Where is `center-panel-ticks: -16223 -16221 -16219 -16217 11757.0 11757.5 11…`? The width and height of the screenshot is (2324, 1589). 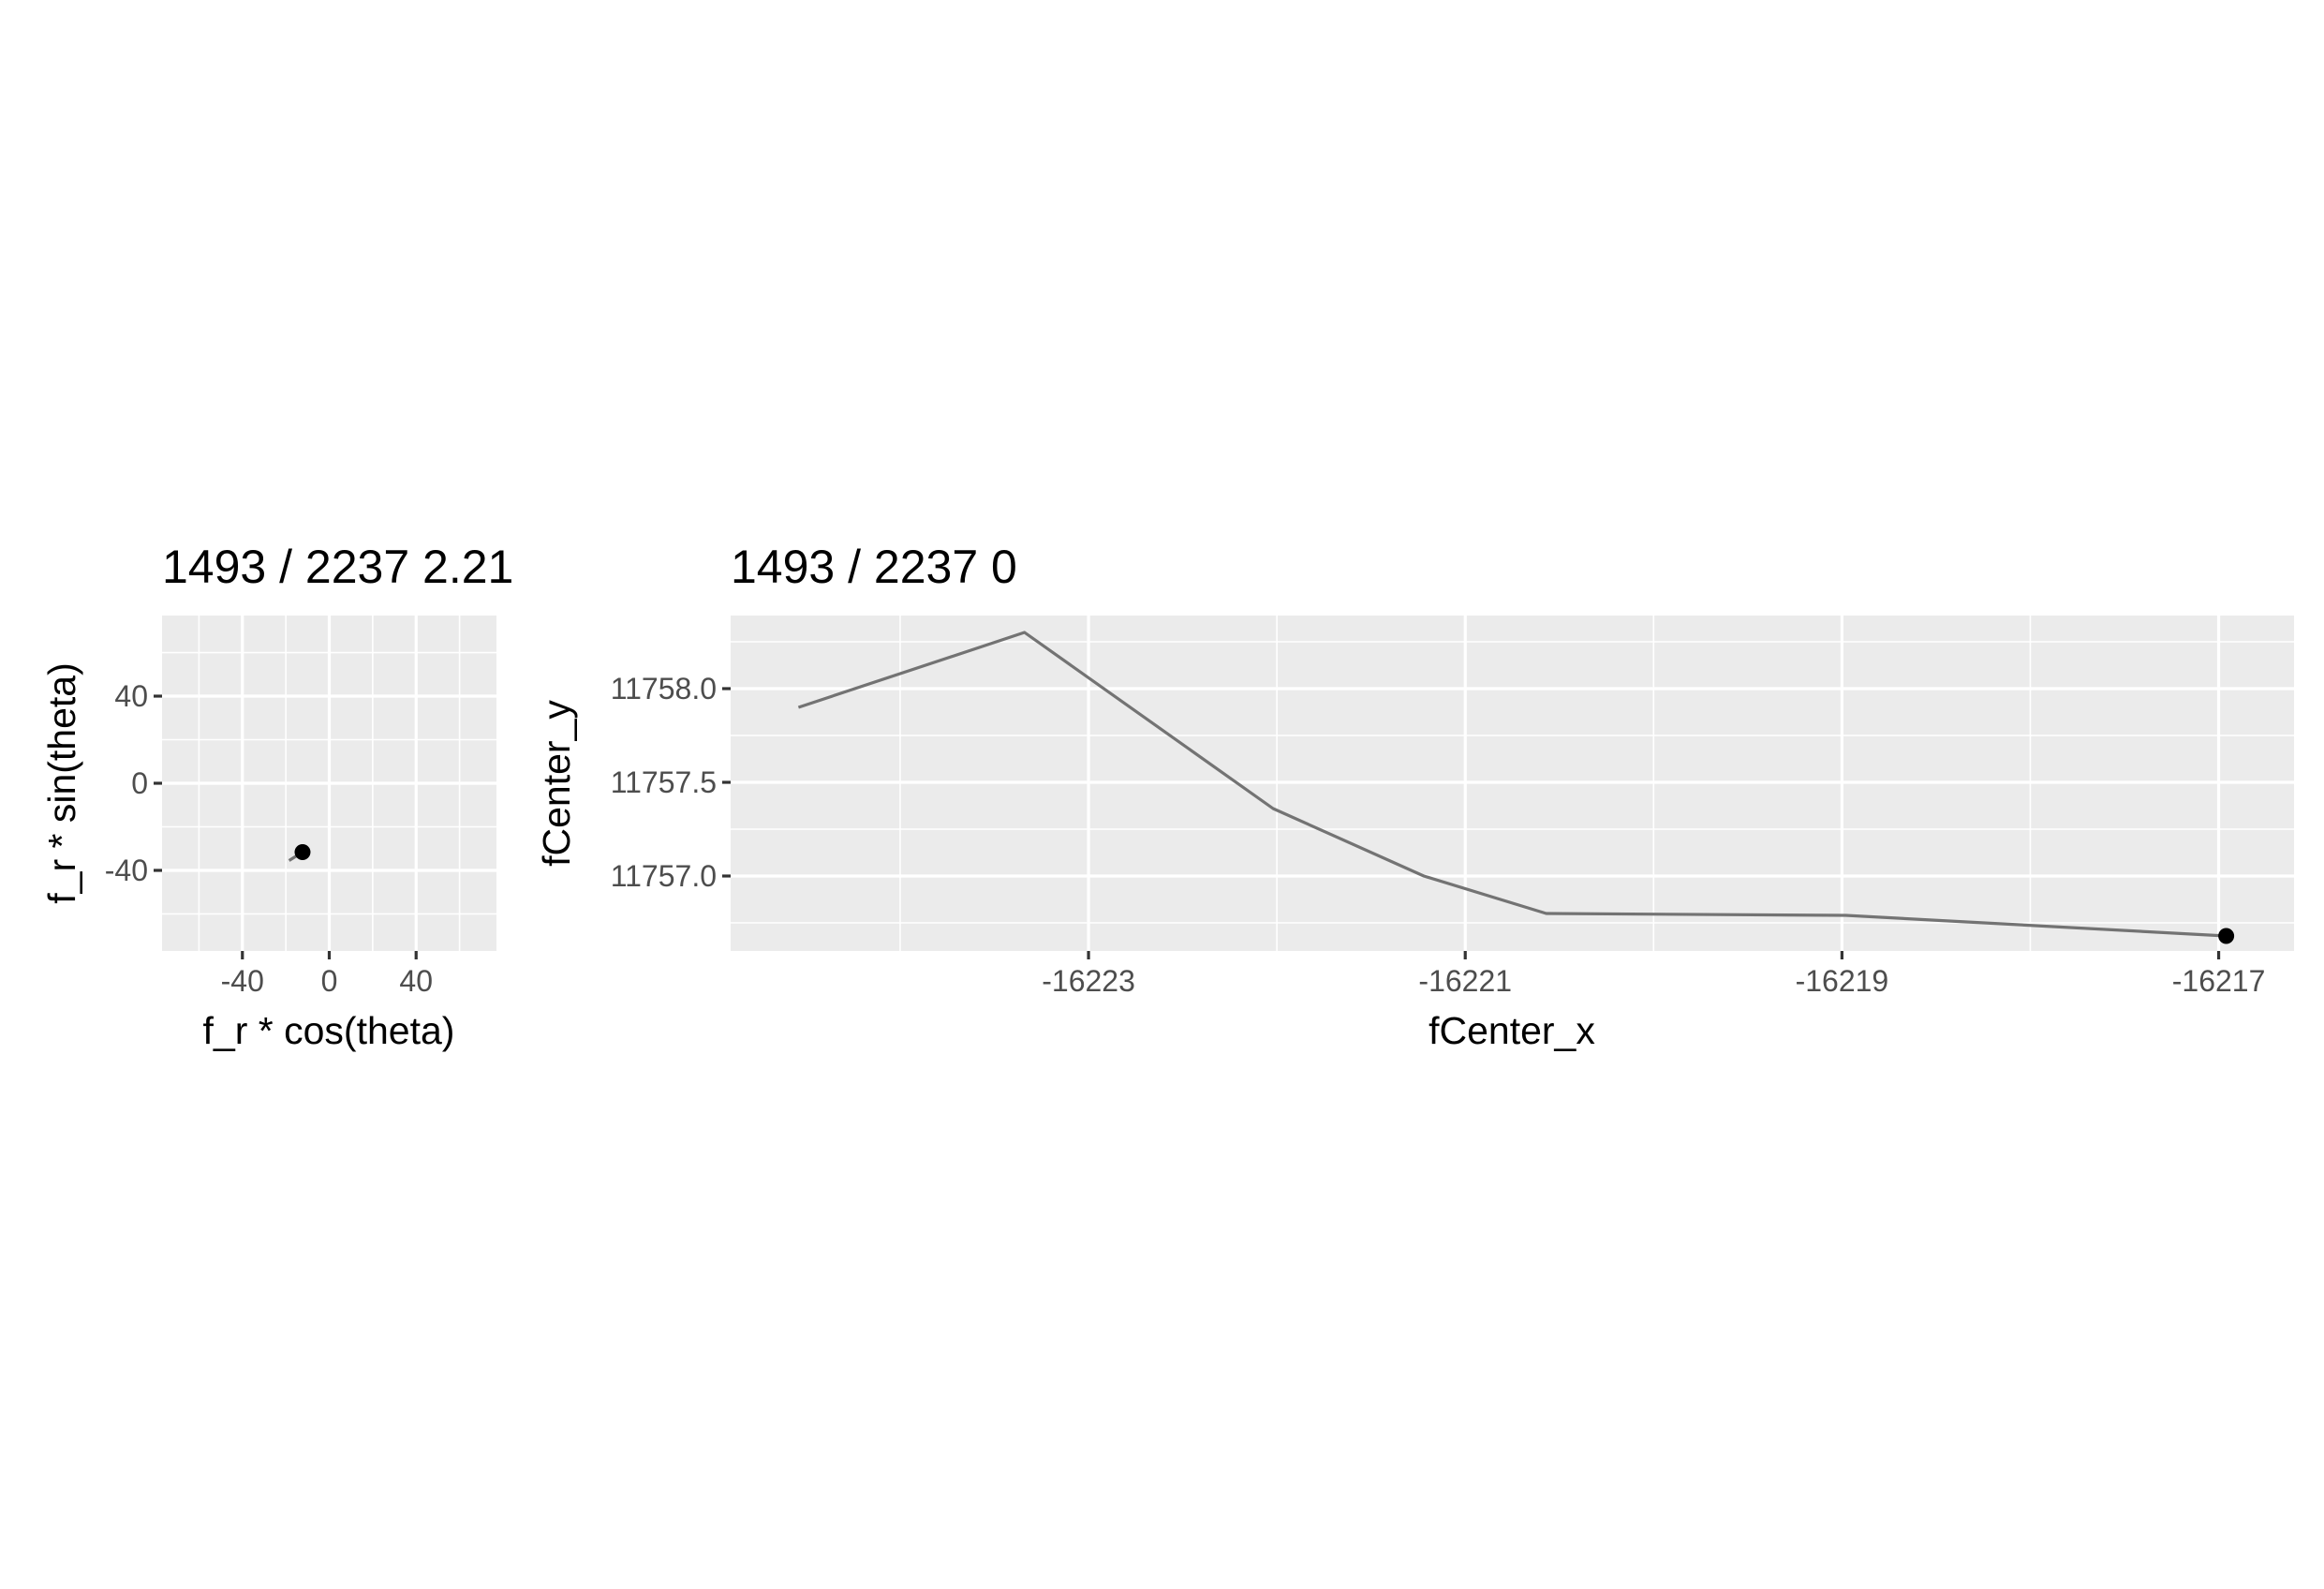 center-panel-ticks: -16223 -16221 -16219 -16217 11757.0 11757.5 11… is located at coordinates (1439, 835).